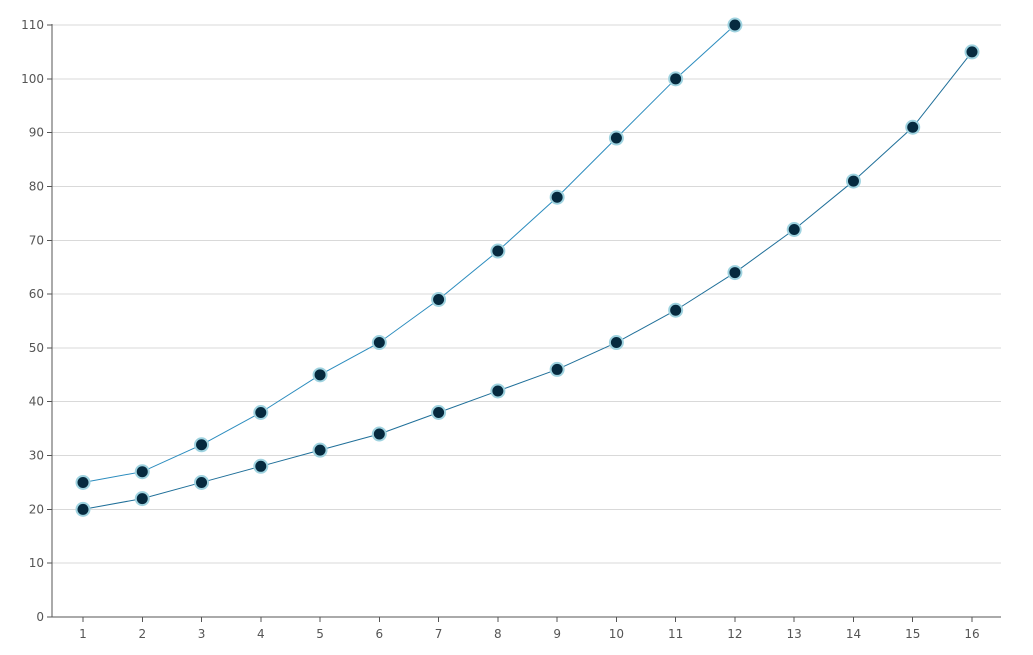 The image size is (1033, 655). Describe the element at coordinates (675, 634) in the screenshot. I see `x-tick-label: 11` at that location.